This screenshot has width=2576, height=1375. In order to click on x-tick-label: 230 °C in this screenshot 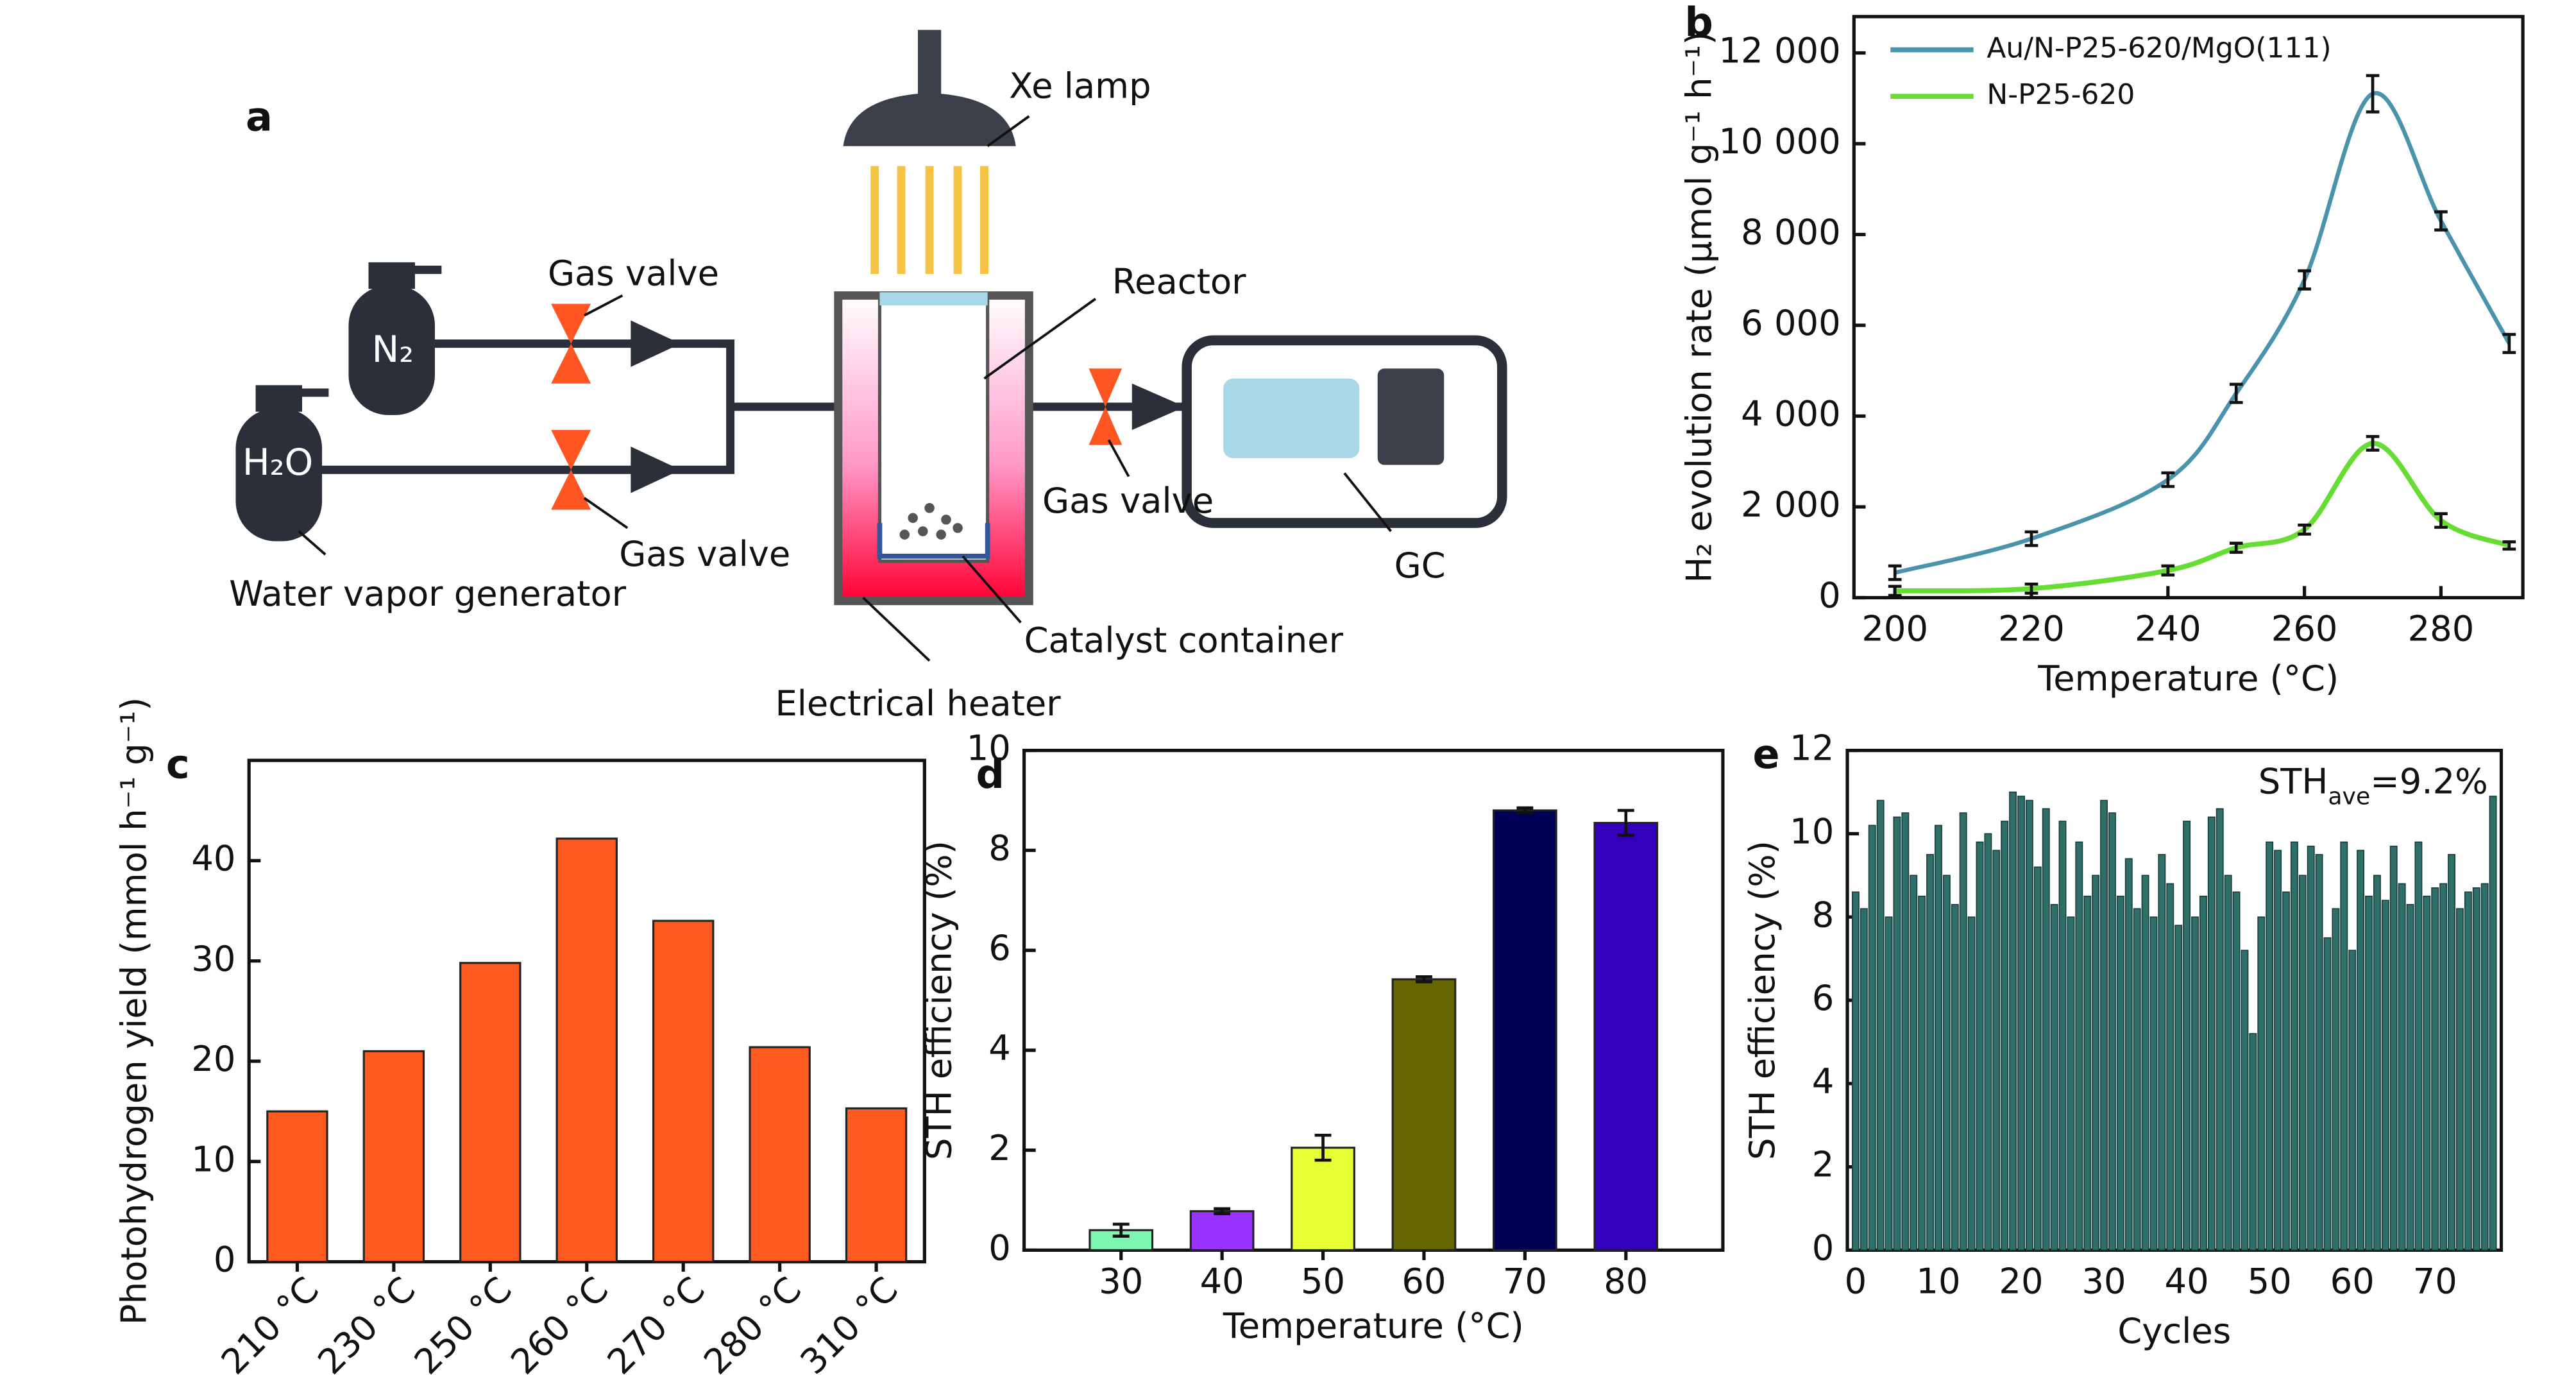, I will do `click(366, 1322)`.